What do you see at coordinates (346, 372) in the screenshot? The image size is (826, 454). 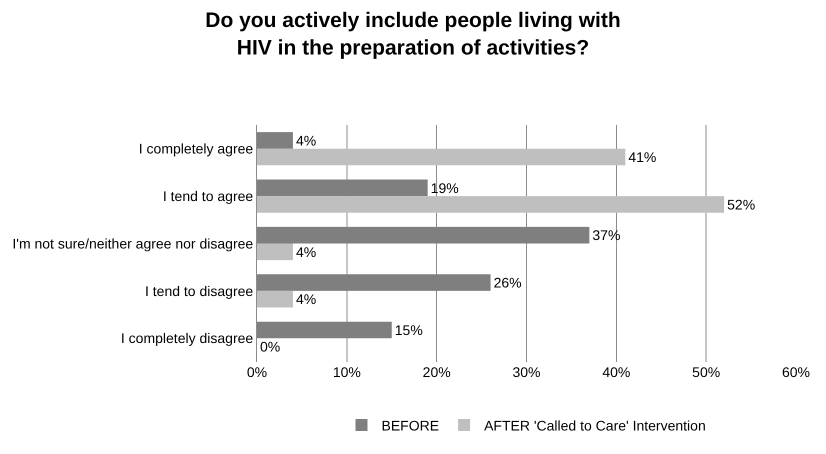 I see `x-tick-label: 10%` at bounding box center [346, 372].